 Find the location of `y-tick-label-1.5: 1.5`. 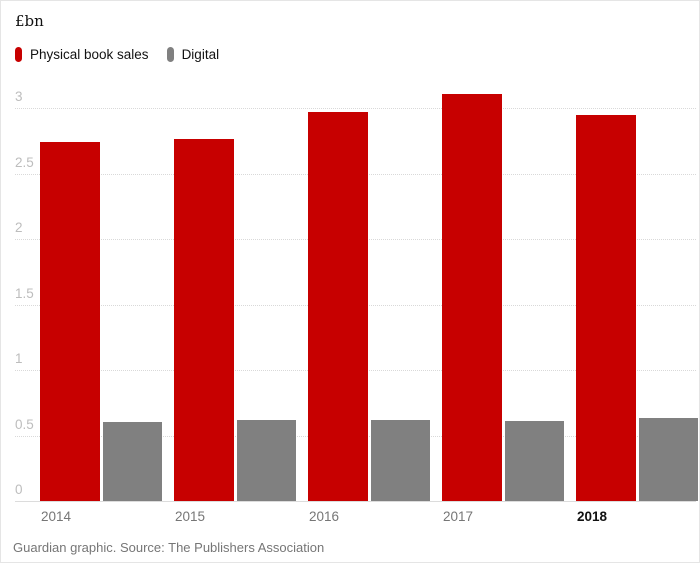

y-tick-label-1.5: 1.5 is located at coordinates (24, 293).